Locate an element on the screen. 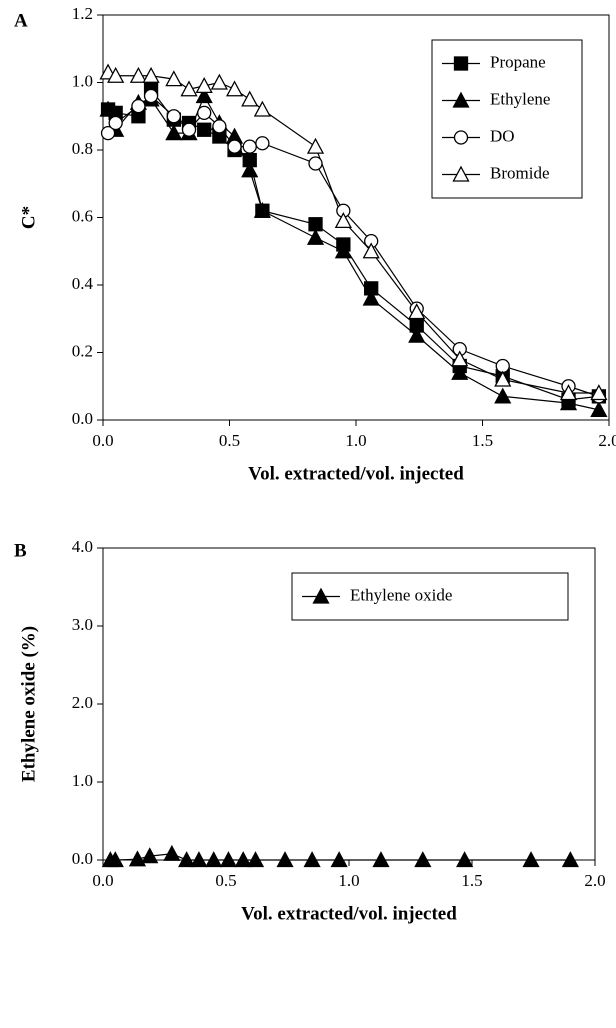 This screenshot has width=616, height=1028. y-tick-label: 0.8 is located at coordinates (82, 148).